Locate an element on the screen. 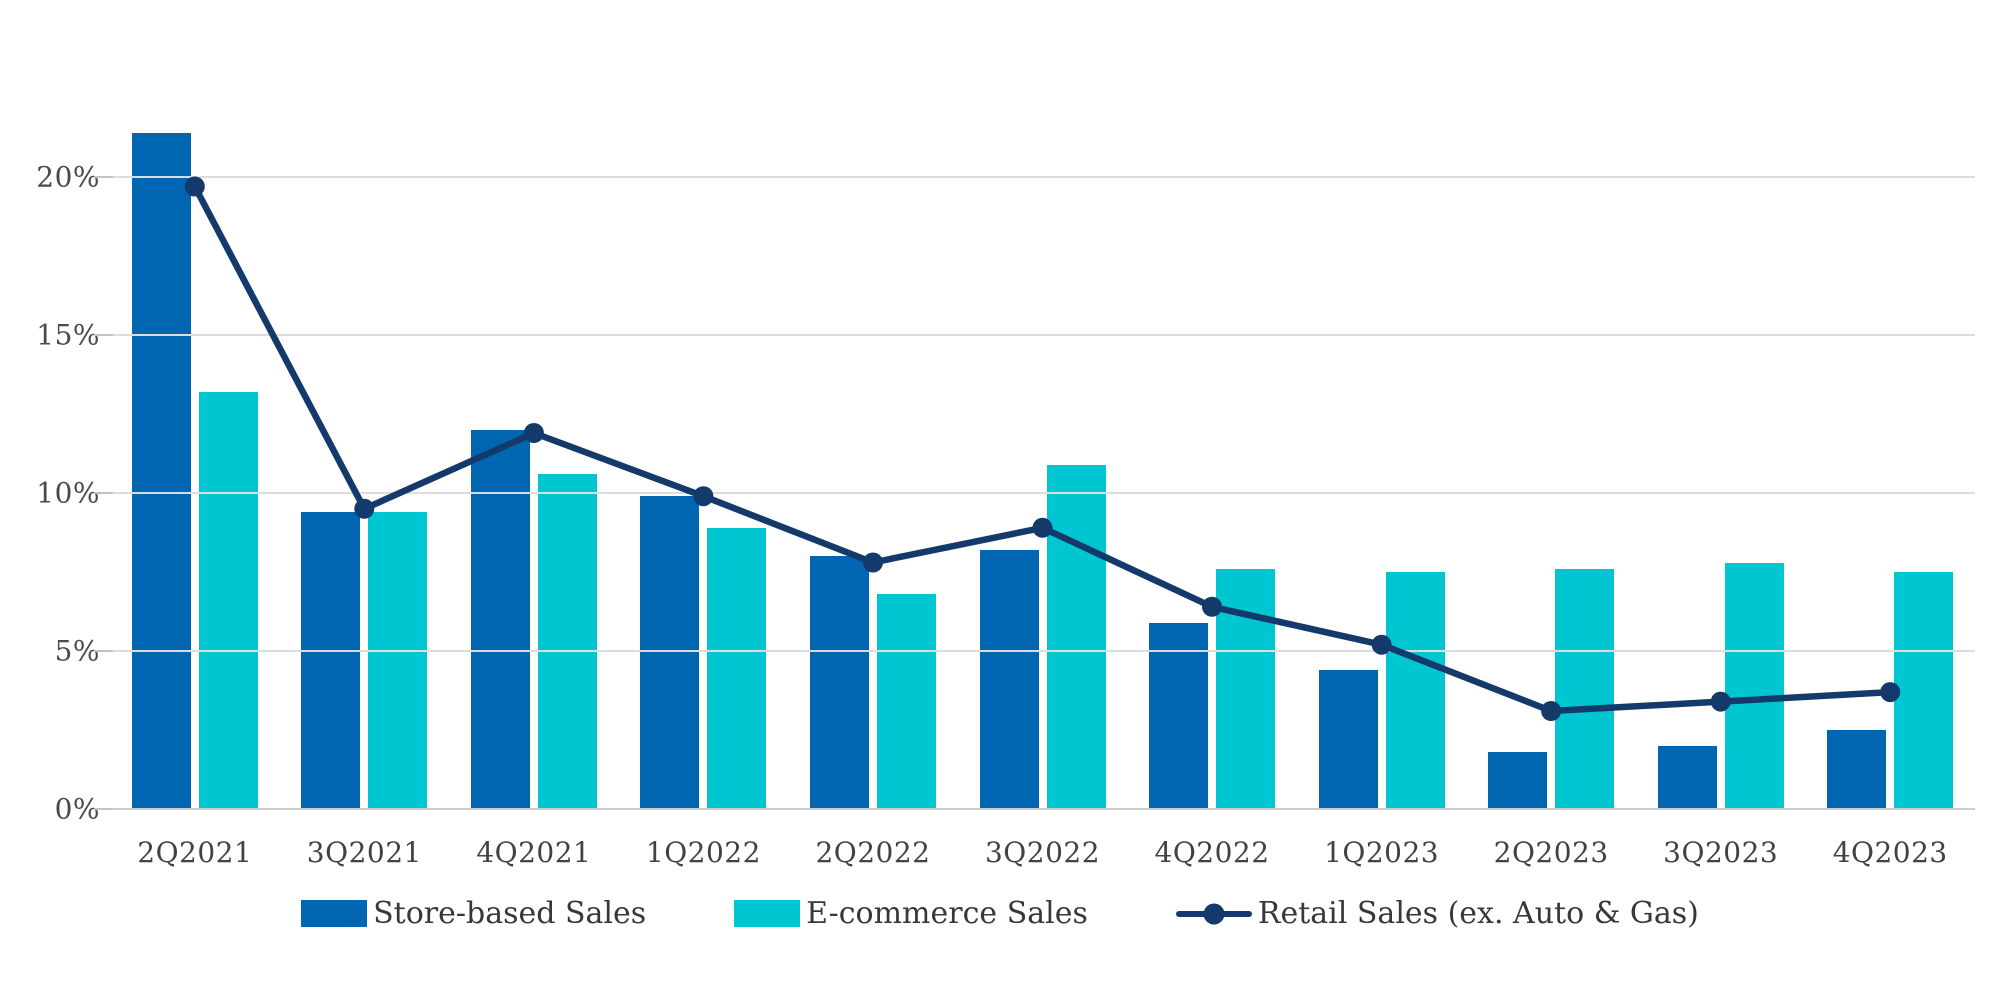 The width and height of the screenshot is (2000, 1001). legend-label: E-commerce Sales is located at coordinates (947, 913).